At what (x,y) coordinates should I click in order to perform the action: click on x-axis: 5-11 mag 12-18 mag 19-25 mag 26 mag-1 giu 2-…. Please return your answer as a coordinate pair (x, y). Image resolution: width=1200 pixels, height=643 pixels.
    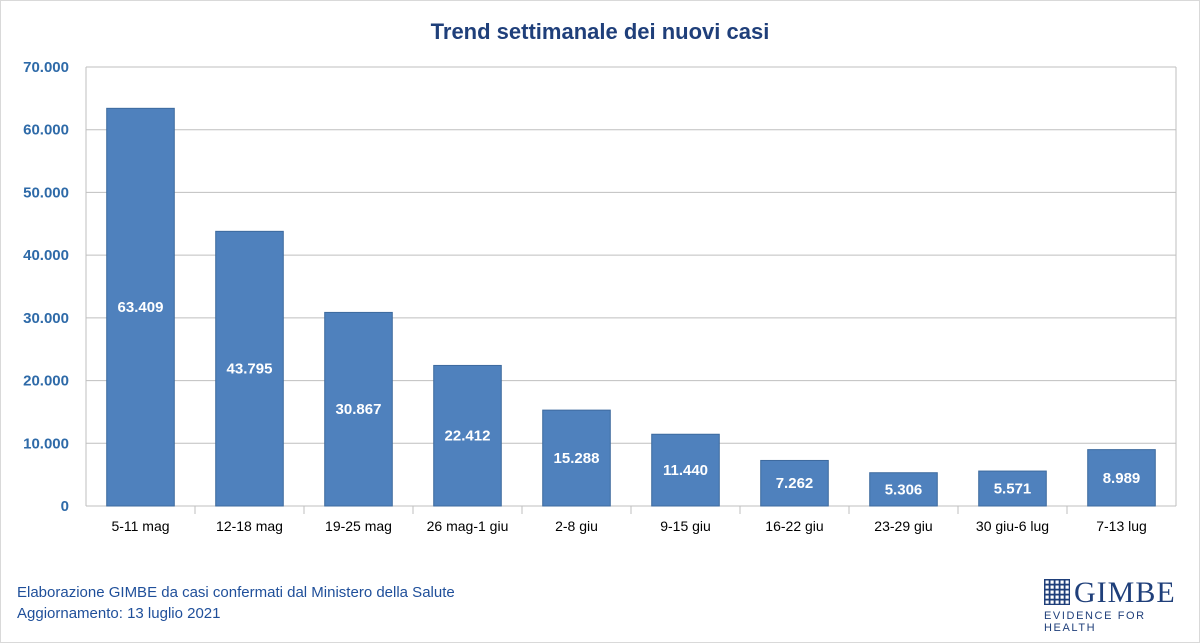
    Looking at the image, I should click on (629, 520).